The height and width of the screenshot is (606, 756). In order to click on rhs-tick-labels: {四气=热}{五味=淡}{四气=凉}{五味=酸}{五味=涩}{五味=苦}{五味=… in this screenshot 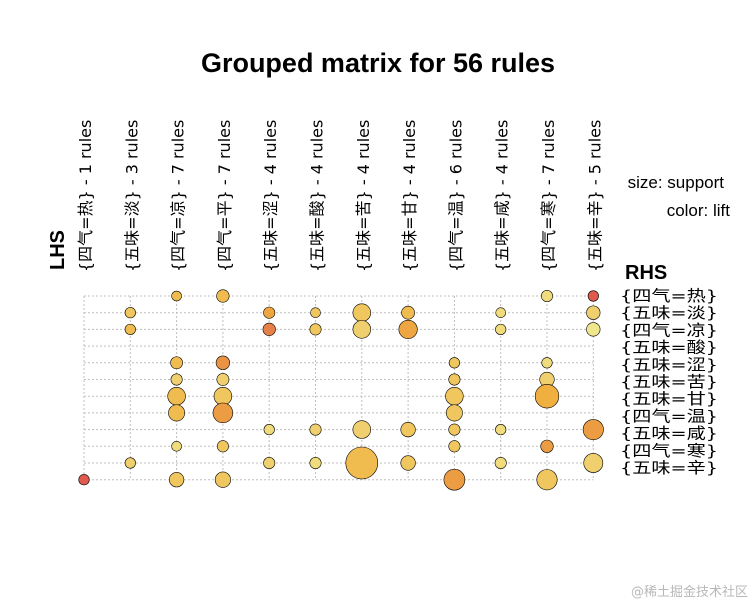, I will do `click(669, 382)`.